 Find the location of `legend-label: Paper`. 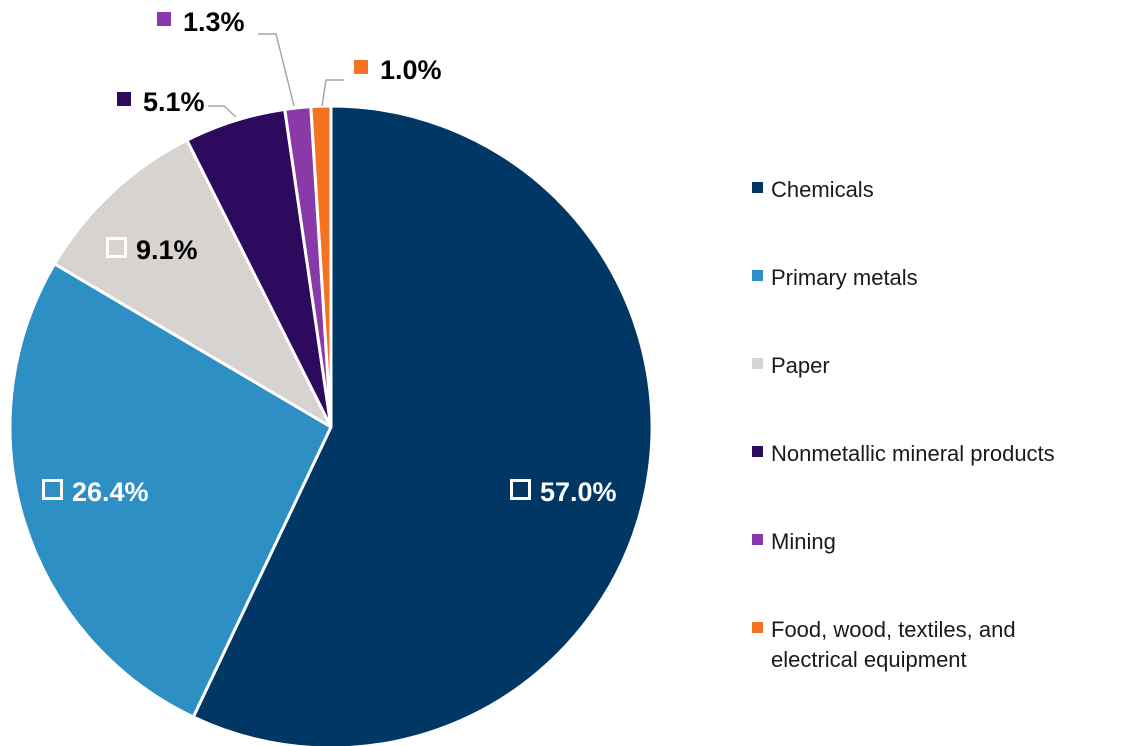

legend-label: Paper is located at coordinates (800, 365).